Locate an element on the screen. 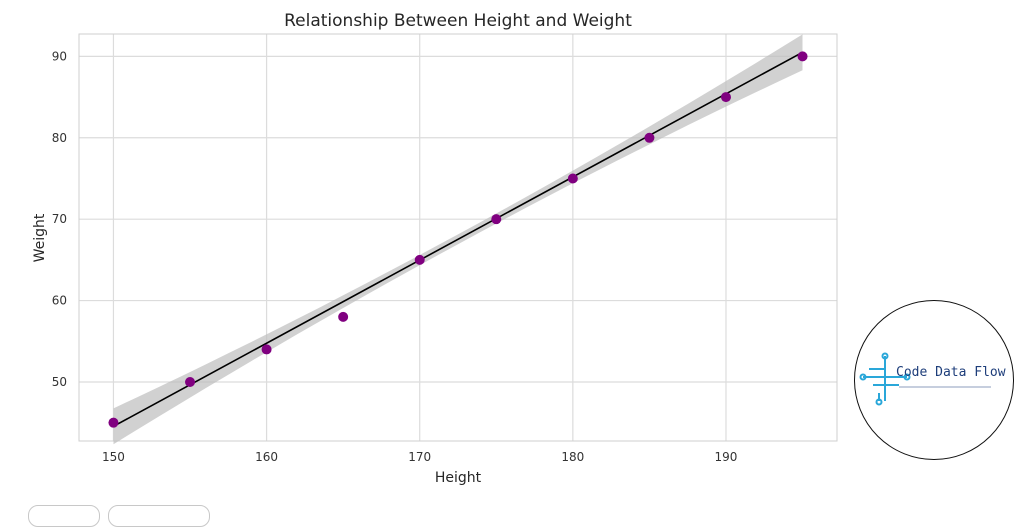 The image size is (1024, 527). x-axis-label: Height is located at coordinates (458, 478).